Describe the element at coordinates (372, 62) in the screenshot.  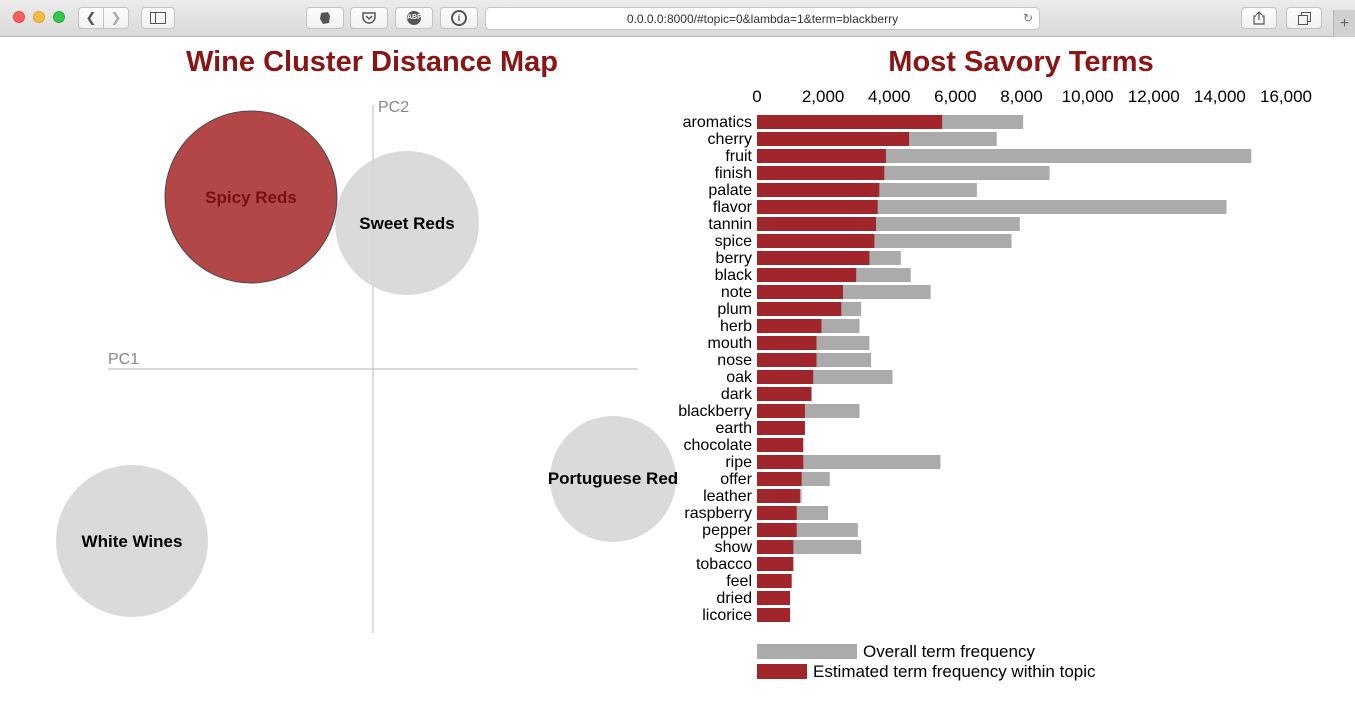
I see `cluster-map-title: Wine Cluster Distance Map` at that location.